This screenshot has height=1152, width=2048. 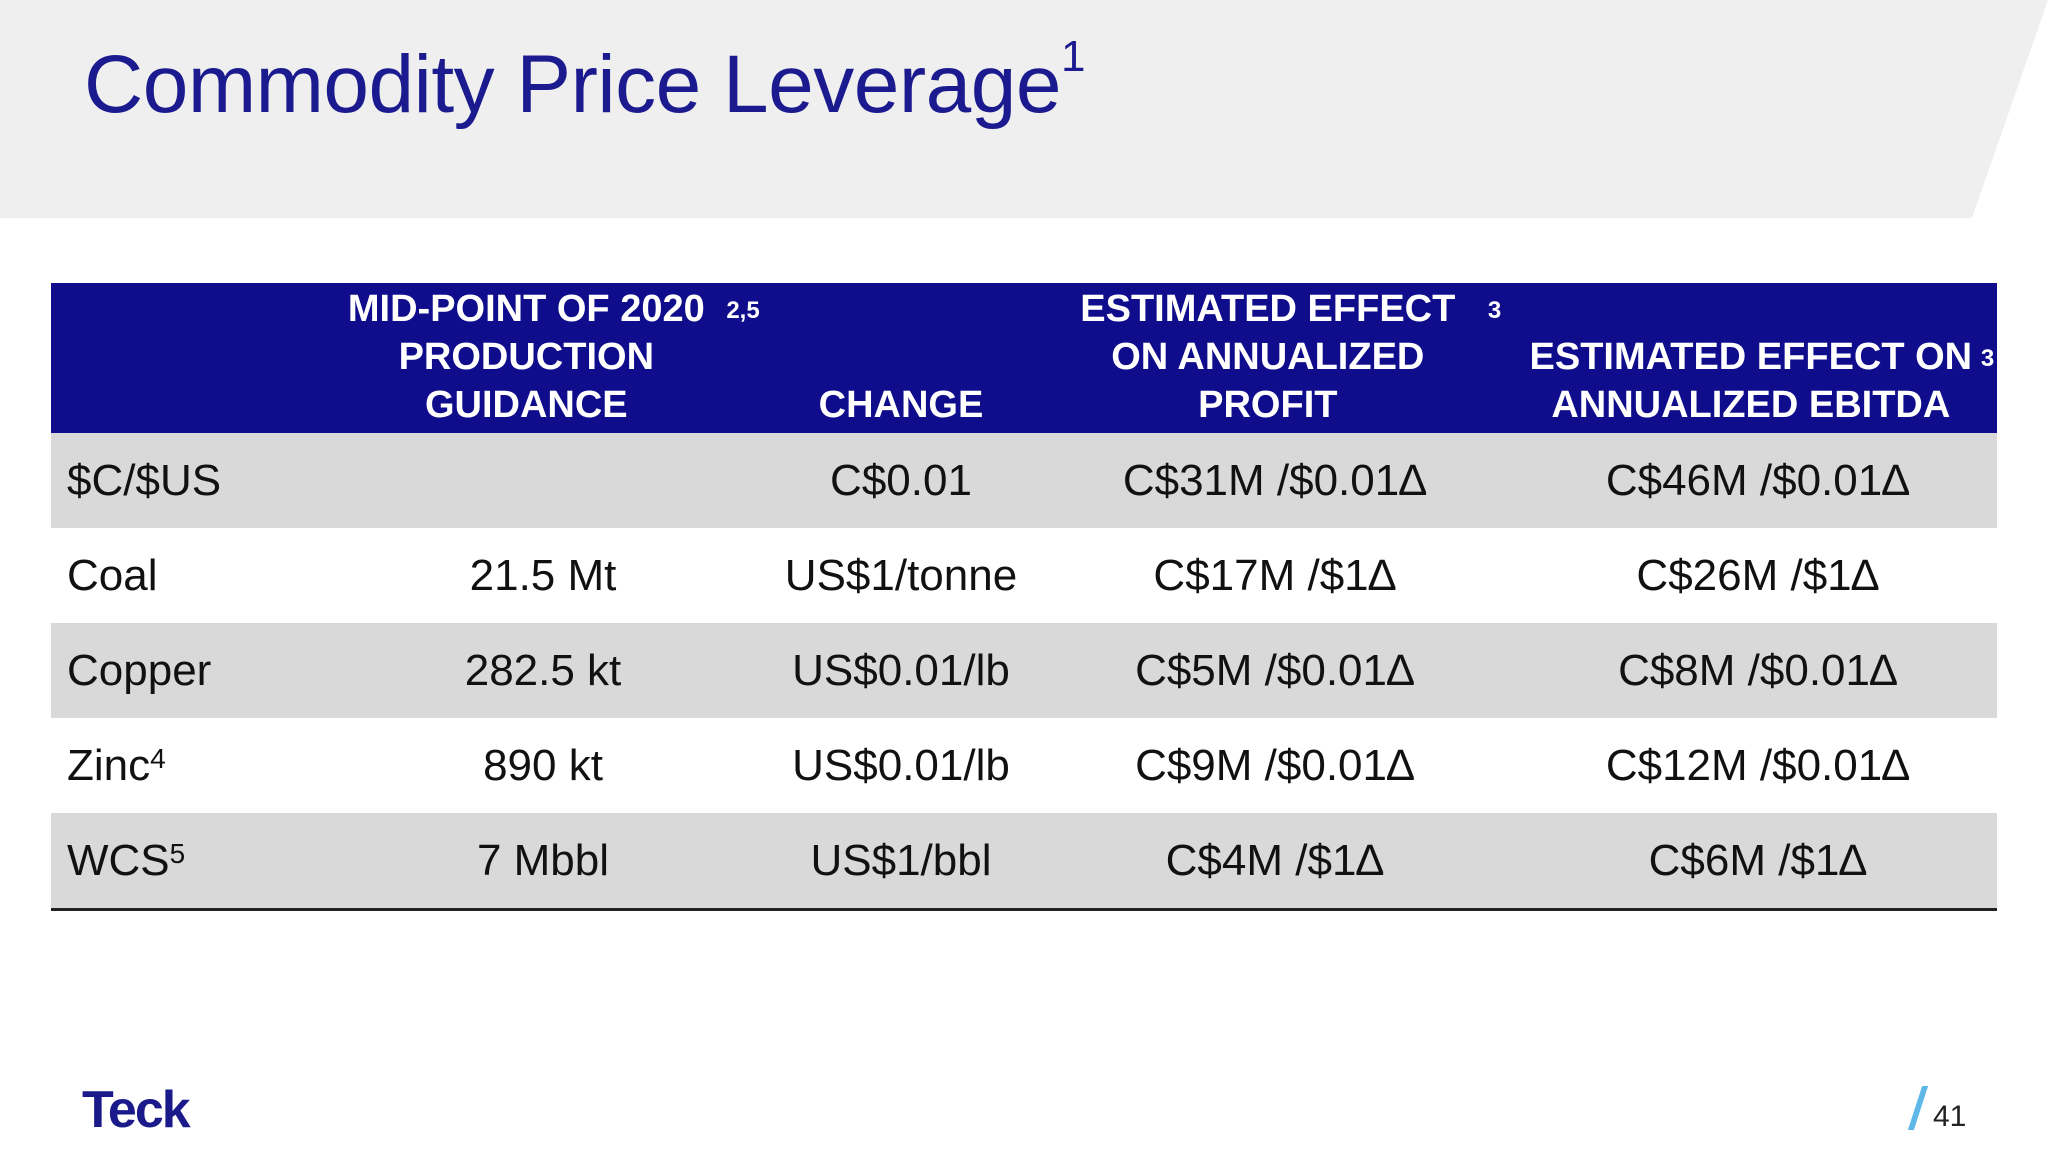 What do you see at coordinates (116, 765) in the screenshot?
I see `row-commodity: Zinc4` at bounding box center [116, 765].